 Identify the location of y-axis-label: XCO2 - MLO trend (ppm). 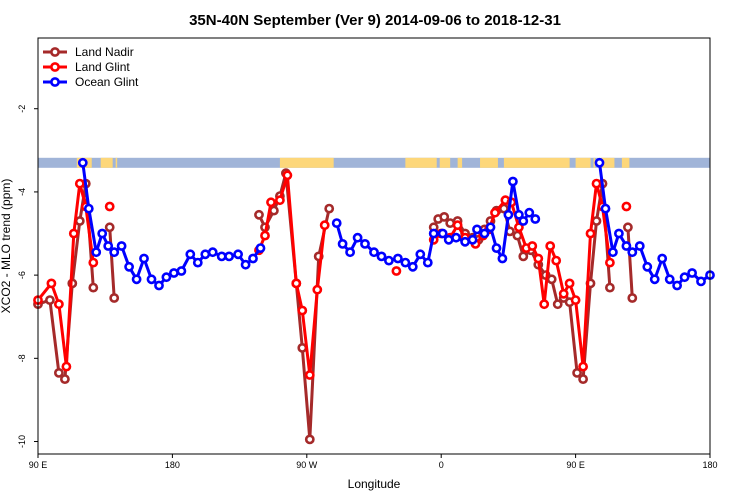
(6, 246).